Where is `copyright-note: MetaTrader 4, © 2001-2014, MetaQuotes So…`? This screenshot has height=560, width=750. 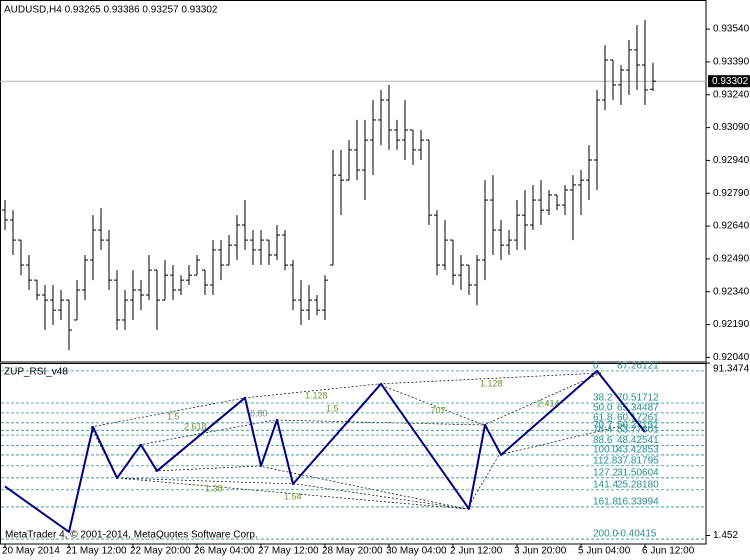 copyright-note: MetaTrader 4, © 2001-2014, MetaQuotes So… is located at coordinates (131, 535).